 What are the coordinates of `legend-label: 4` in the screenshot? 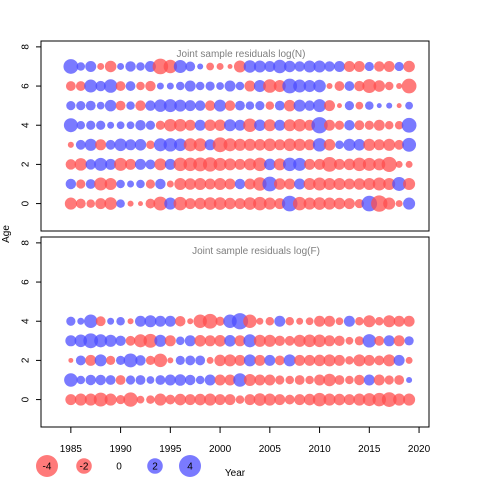 It's located at (190, 467).